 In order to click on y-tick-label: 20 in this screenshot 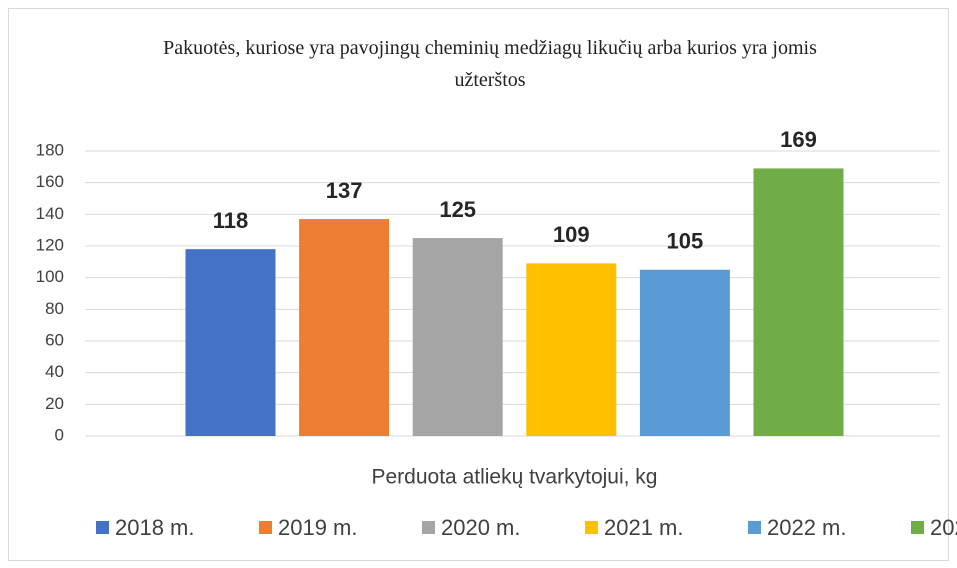, I will do `click(54, 403)`.